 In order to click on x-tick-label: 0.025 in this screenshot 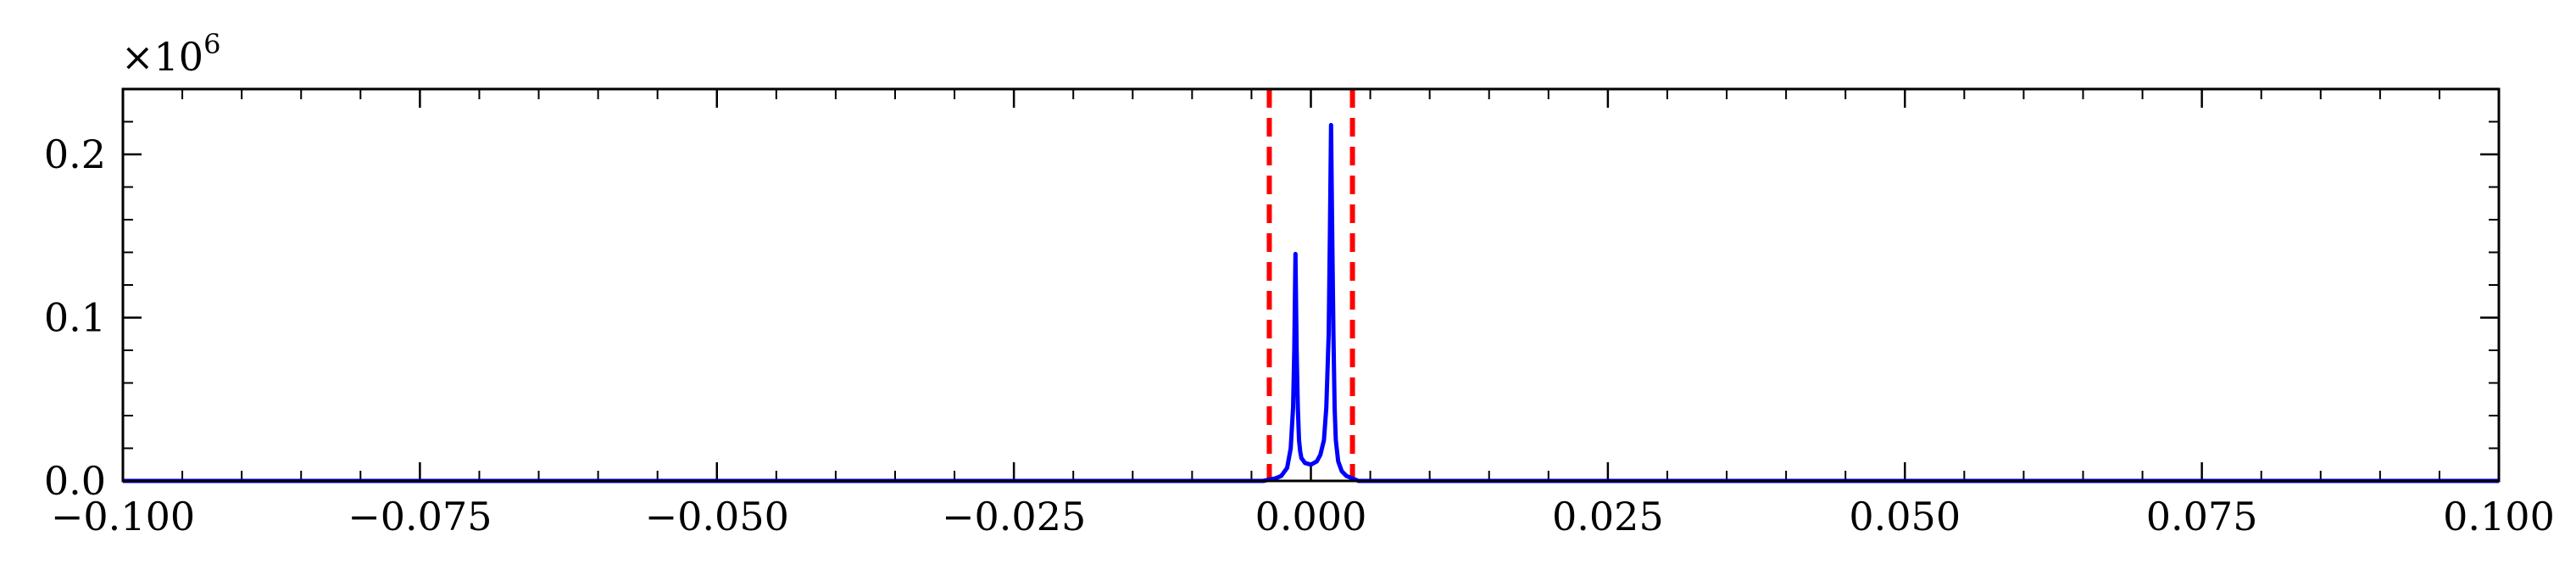, I will do `click(1608, 516)`.